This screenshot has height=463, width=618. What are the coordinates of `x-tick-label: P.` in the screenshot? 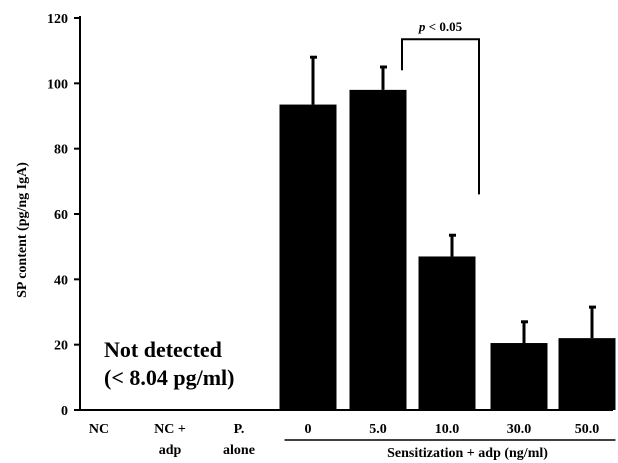 It's located at (239, 429).